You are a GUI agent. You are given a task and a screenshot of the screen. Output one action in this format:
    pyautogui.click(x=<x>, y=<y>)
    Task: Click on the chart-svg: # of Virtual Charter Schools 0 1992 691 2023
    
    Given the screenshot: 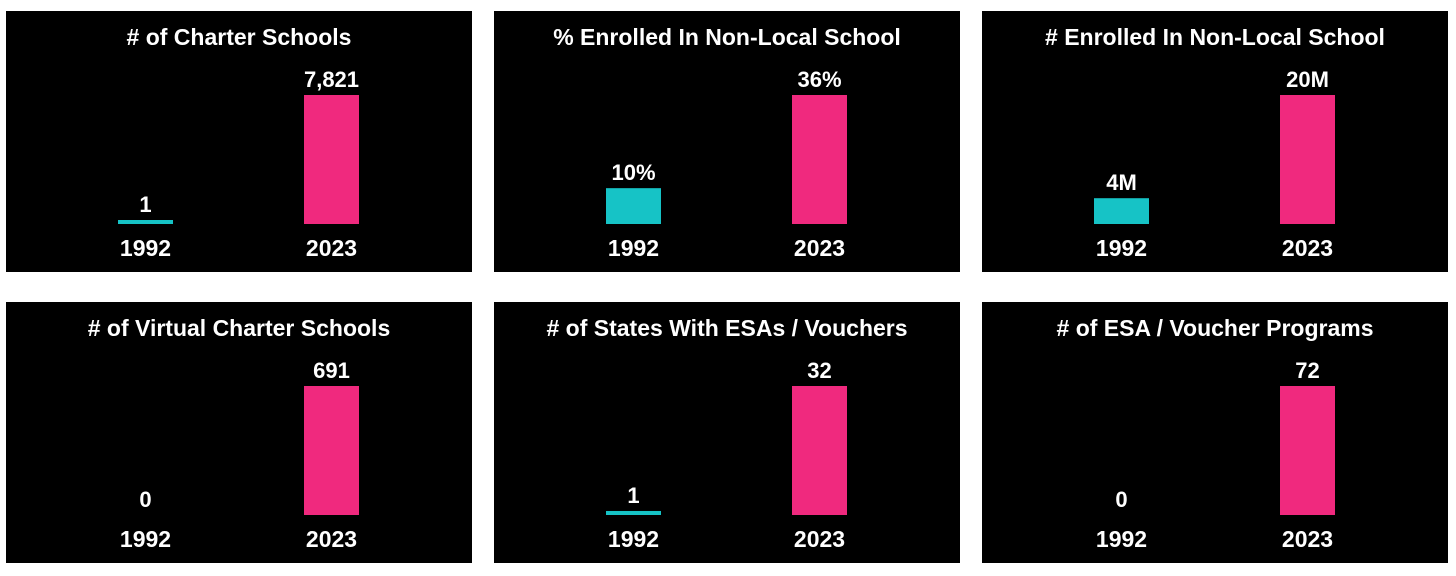 What is the action you would take?
    pyautogui.click(x=239, y=433)
    